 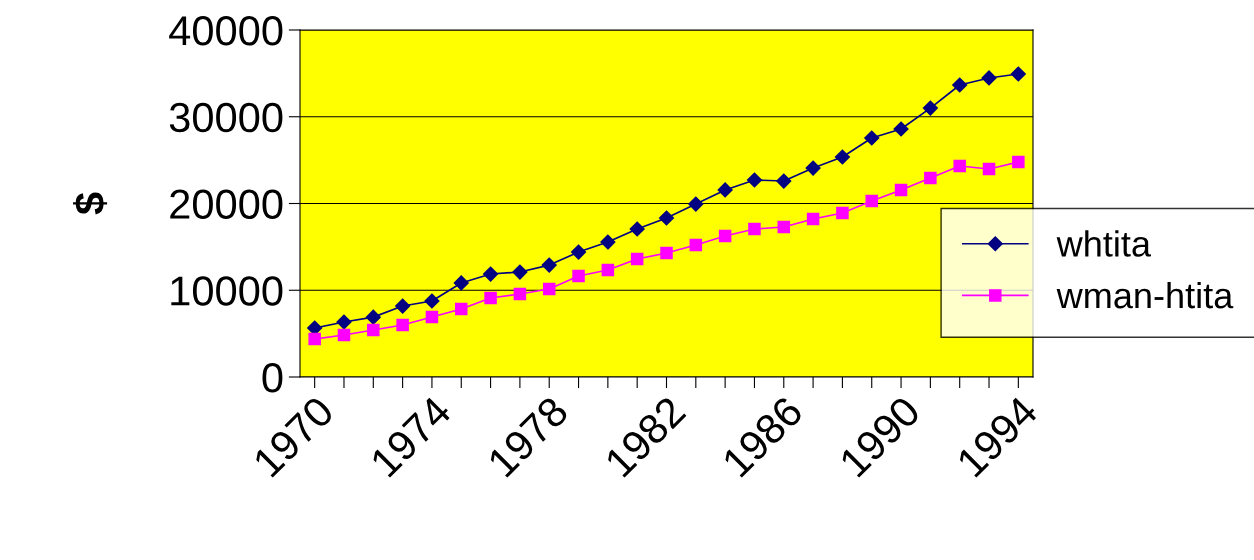 I want to click on legend-label: wman-htita, so click(x=1145, y=295).